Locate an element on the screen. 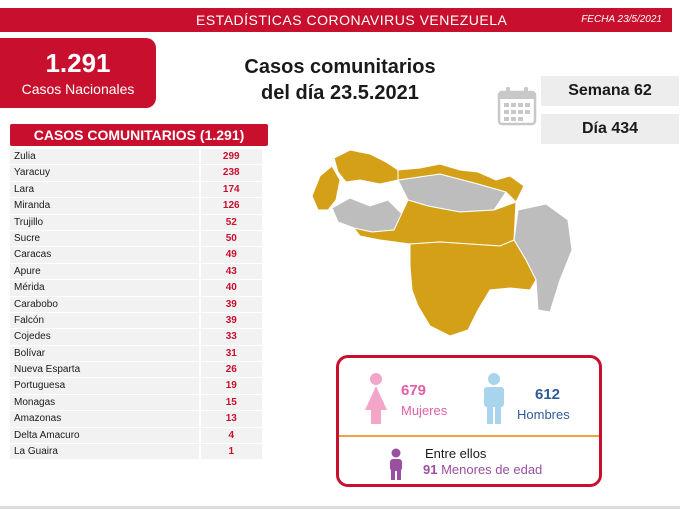 The width and height of the screenshot is (680, 509). table-row: Yaracuy 238 is located at coordinates (136, 173).